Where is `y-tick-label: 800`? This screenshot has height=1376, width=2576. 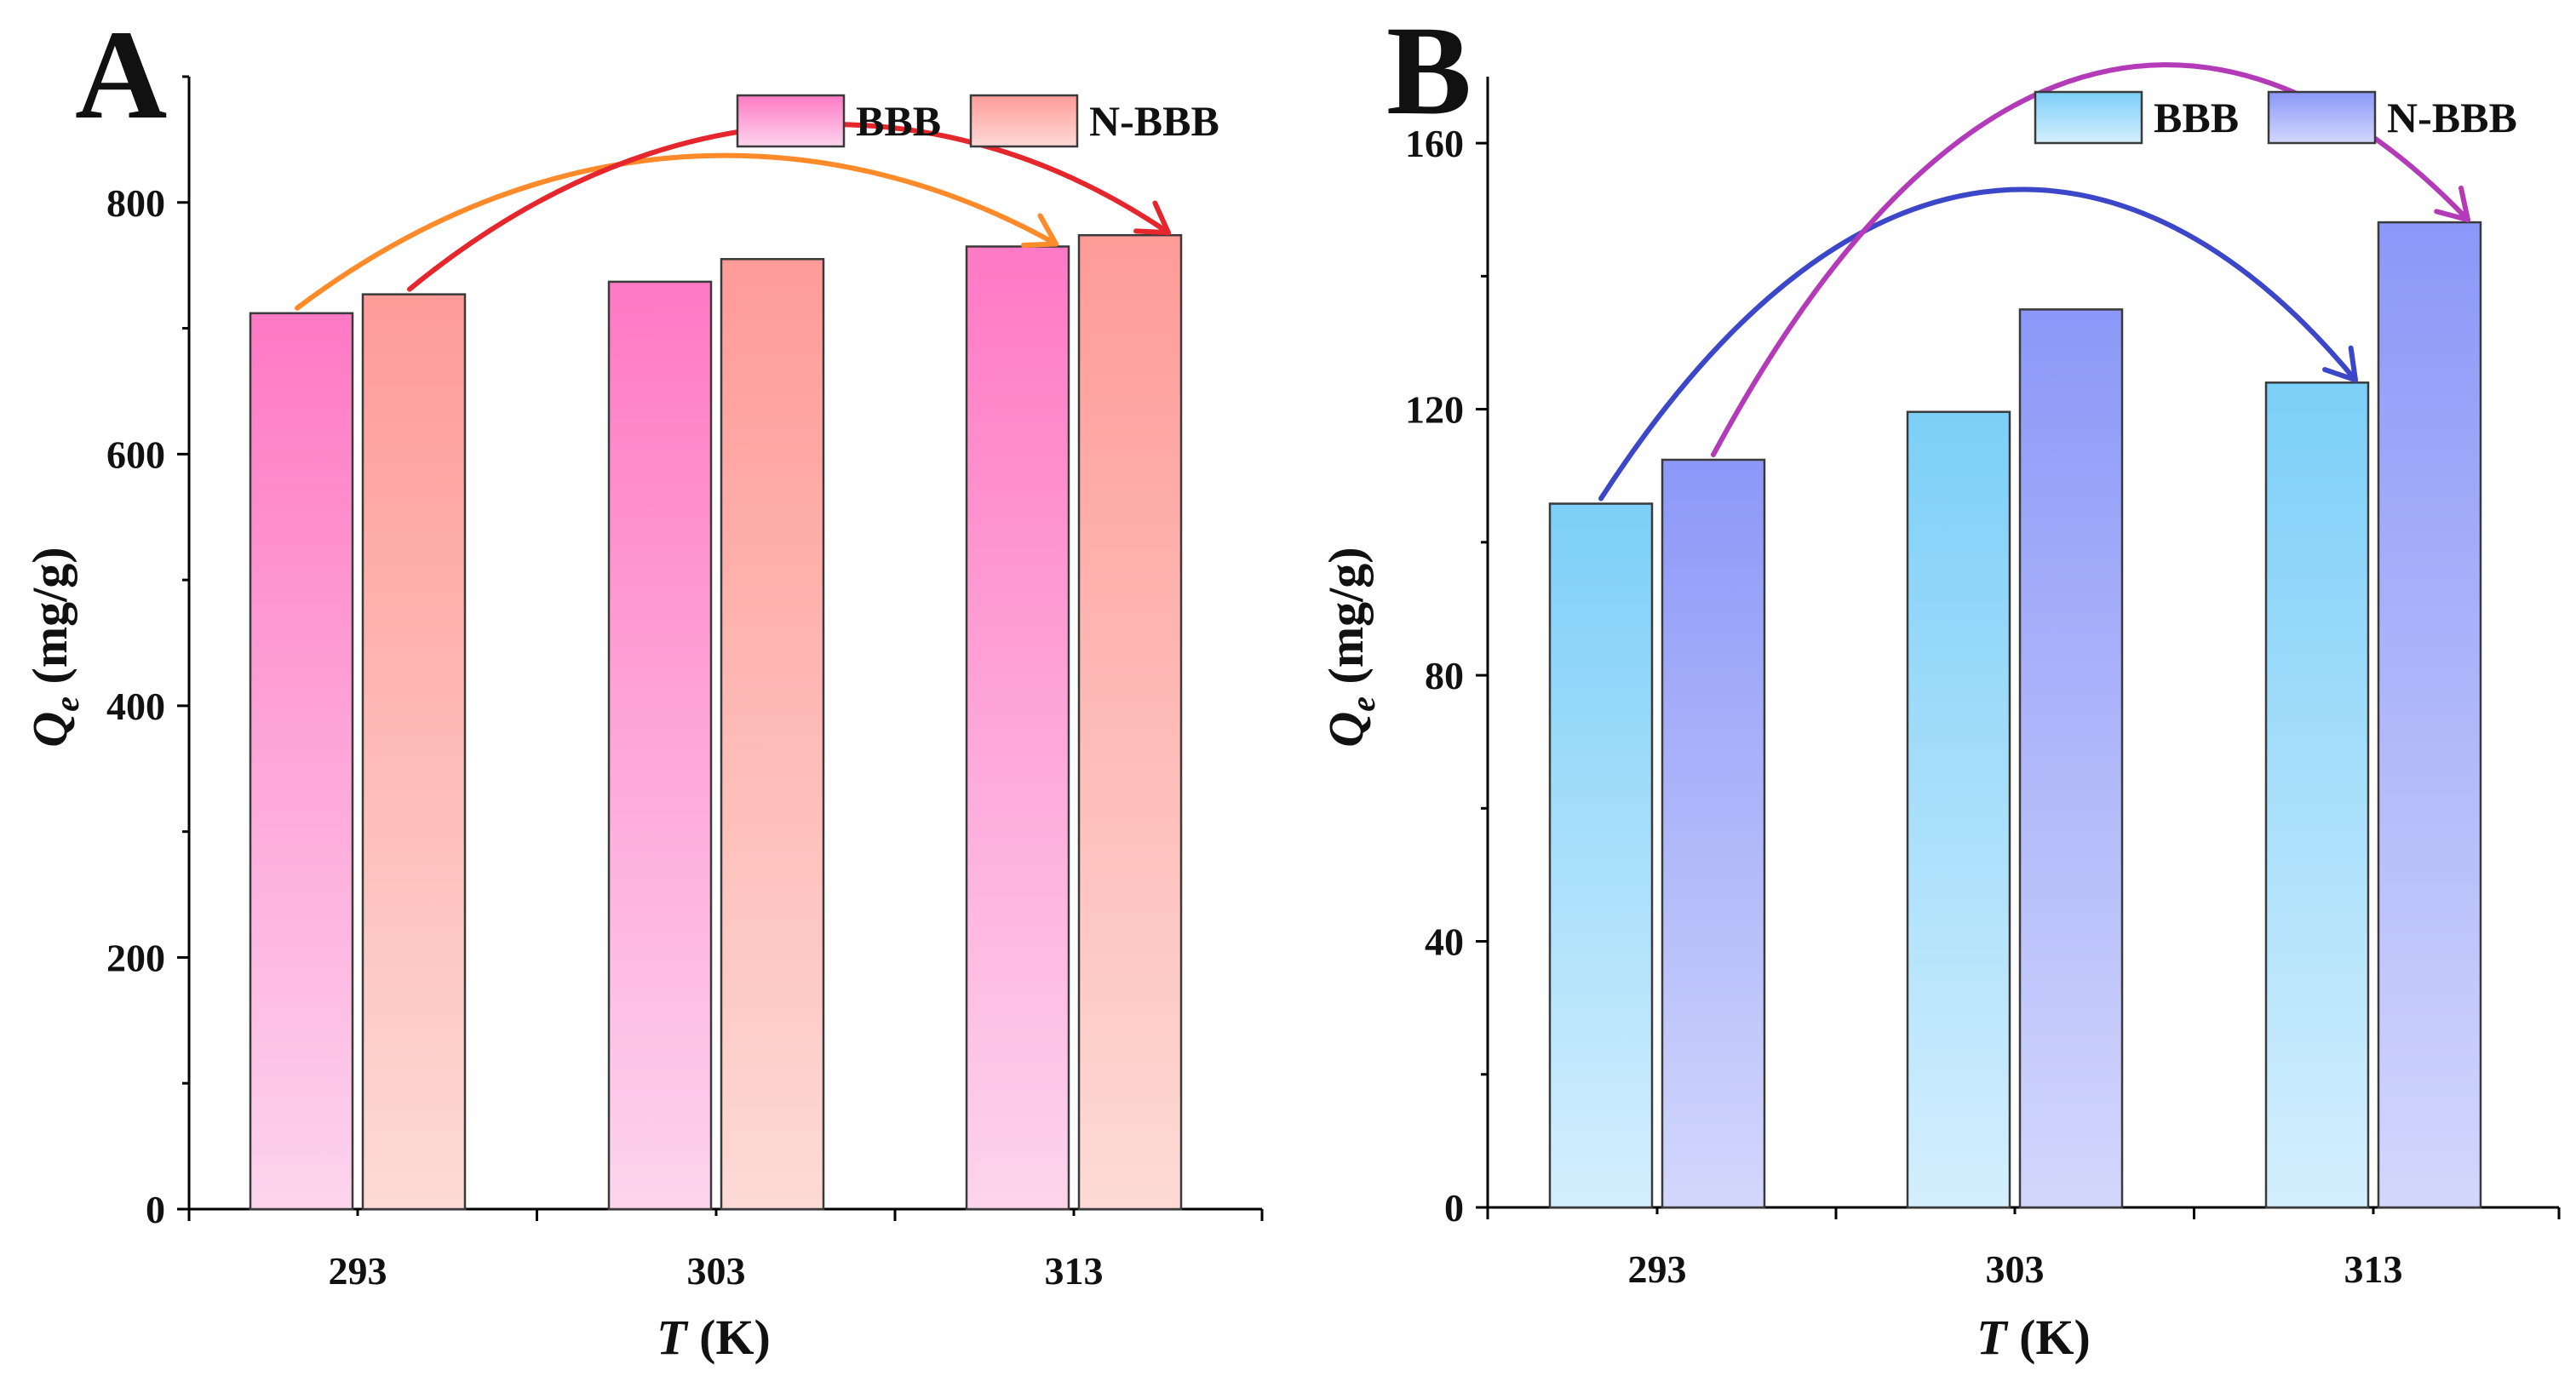
y-tick-label: 800 is located at coordinates (135, 203).